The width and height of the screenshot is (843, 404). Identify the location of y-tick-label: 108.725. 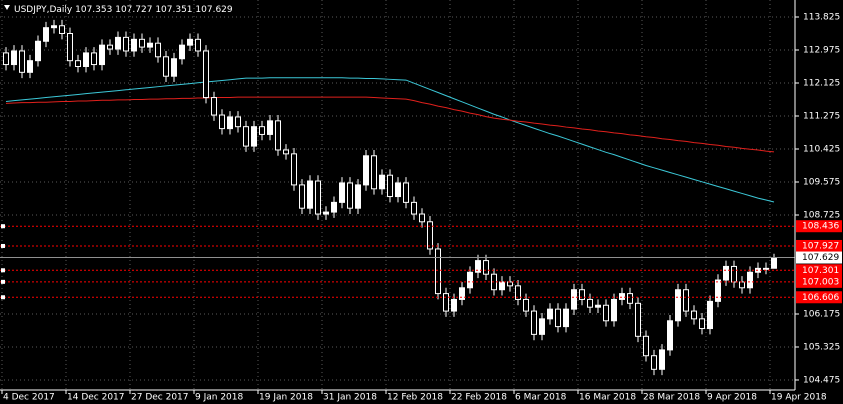
(821, 215).